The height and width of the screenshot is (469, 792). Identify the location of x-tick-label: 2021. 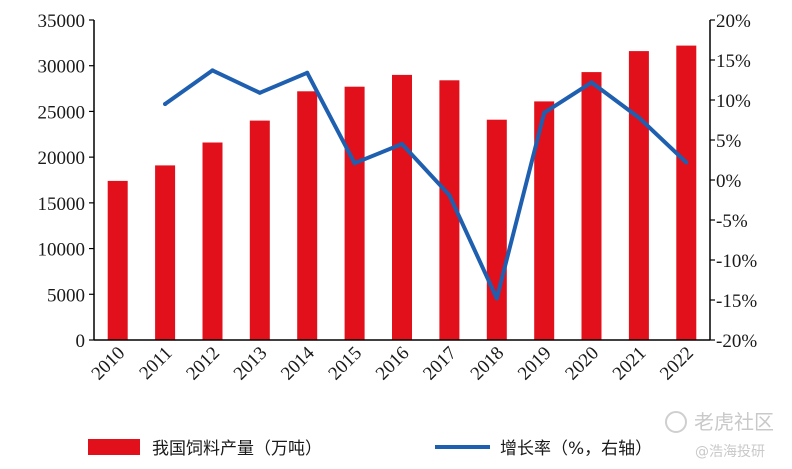
(630, 364).